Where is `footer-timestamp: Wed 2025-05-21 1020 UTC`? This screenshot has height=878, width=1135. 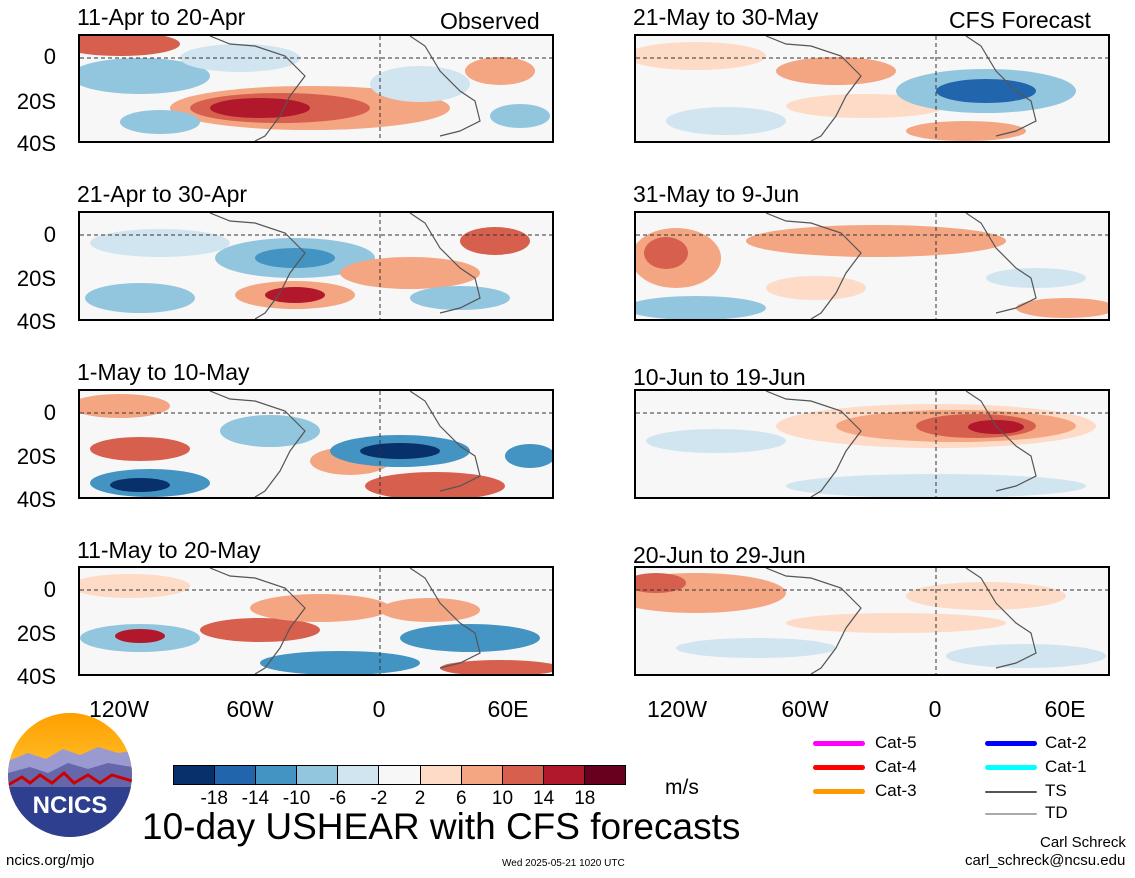 footer-timestamp: Wed 2025-05-21 1020 UTC is located at coordinates (563, 863).